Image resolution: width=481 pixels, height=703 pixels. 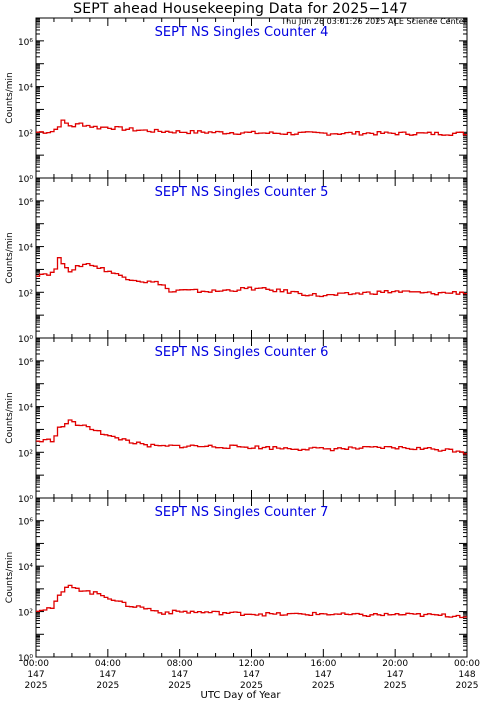 What do you see at coordinates (108, 664) in the screenshot?
I see `x-tick-label: 04:00` at bounding box center [108, 664].